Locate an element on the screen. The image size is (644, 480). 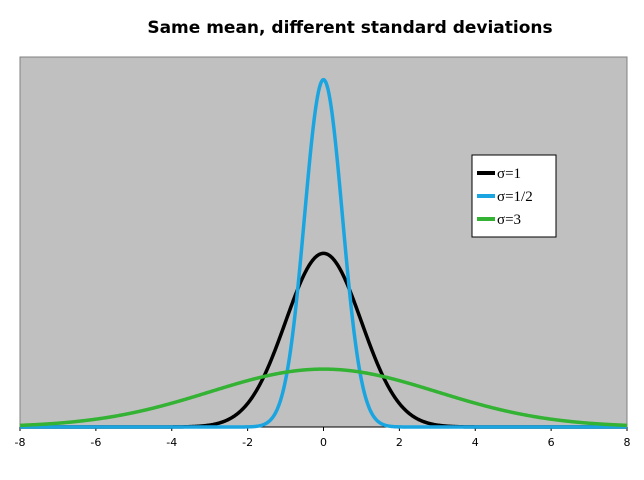
legend-label-0: σ=1 is located at coordinates (509, 174).